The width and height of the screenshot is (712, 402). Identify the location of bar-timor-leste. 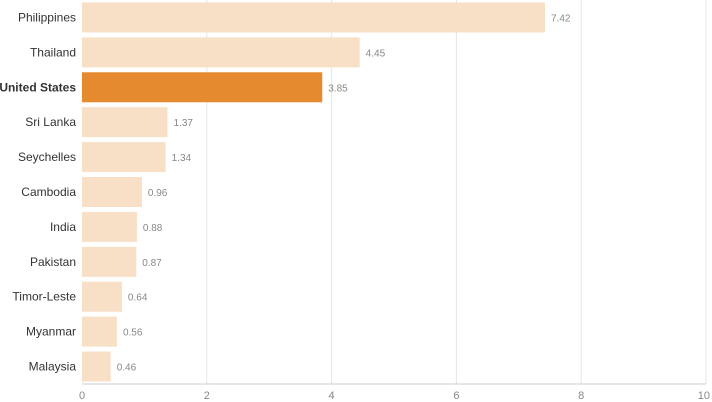
(102, 296).